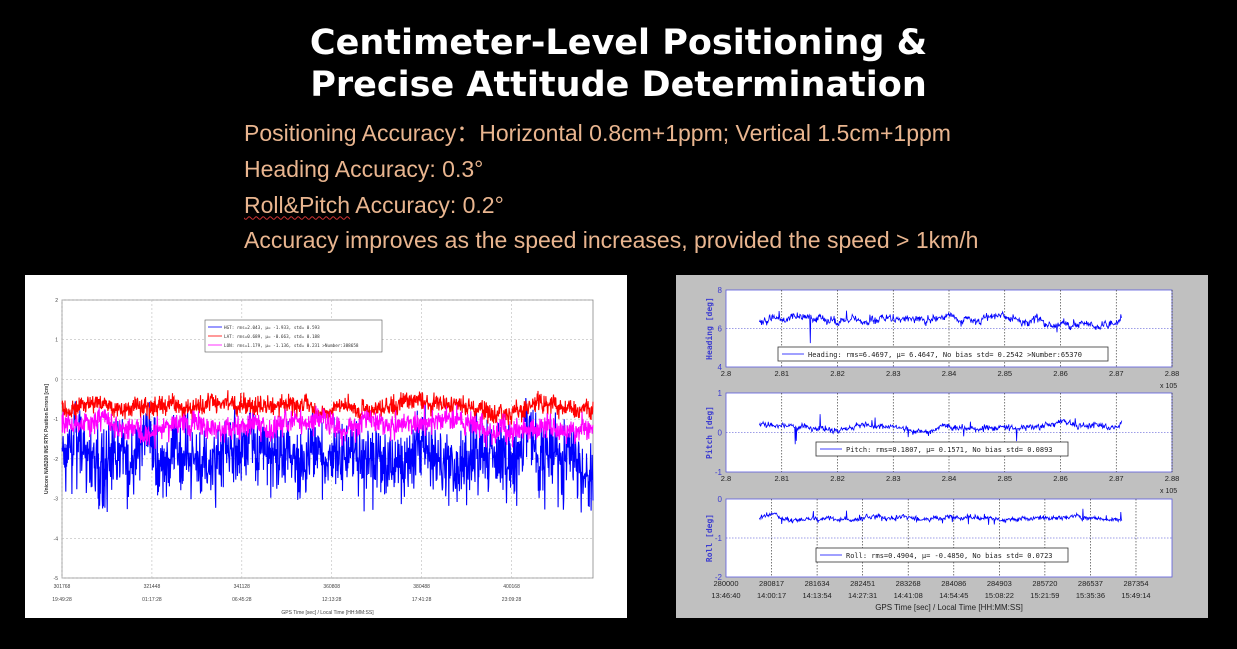 This screenshot has height=649, width=1237. I want to click on x-tick-time-label: 15:49:14, so click(1135, 595).